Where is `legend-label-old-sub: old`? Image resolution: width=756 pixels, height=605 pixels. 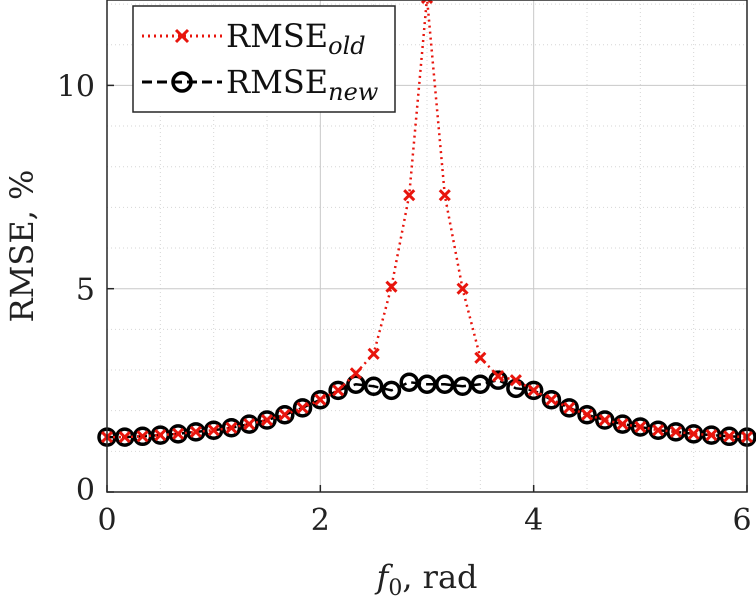 legend-label-old-sub: old is located at coordinates (347, 46).